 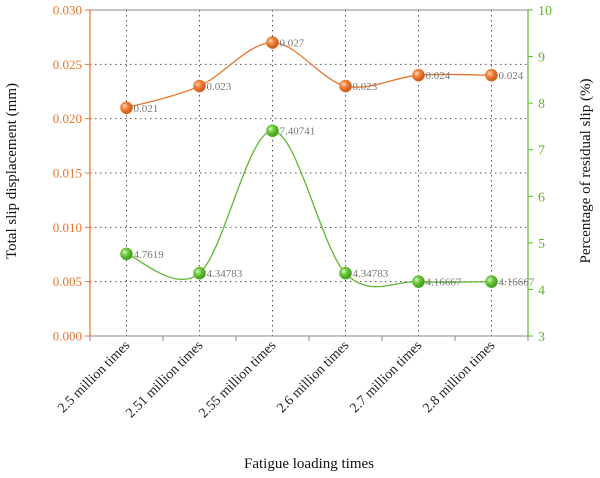 What do you see at coordinates (67, 118) in the screenshot?
I see `left-tick-label: 0.020` at bounding box center [67, 118].